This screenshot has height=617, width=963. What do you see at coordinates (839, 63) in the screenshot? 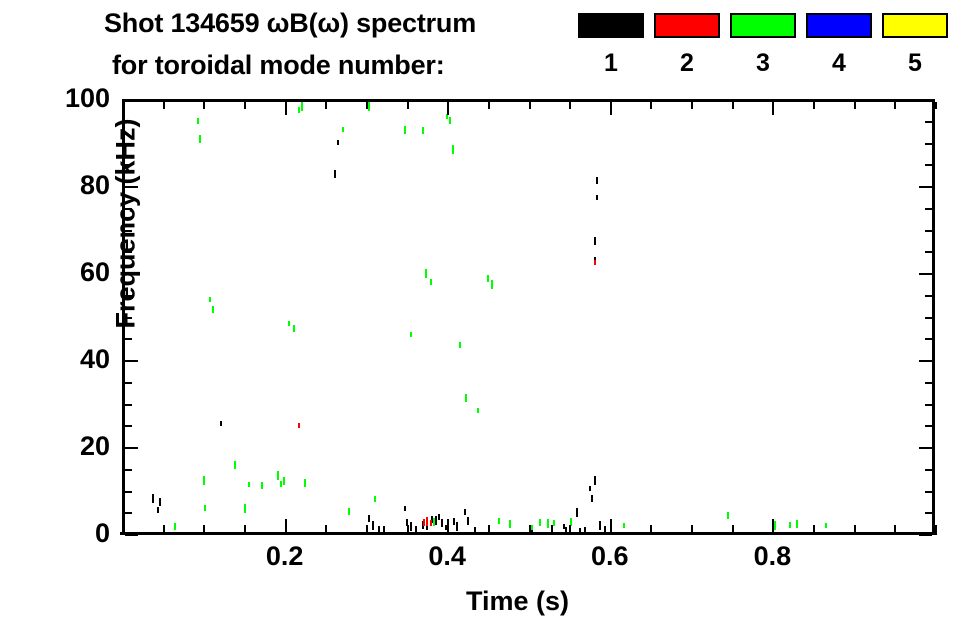
I see `legend-label-4: 4` at bounding box center [839, 63].